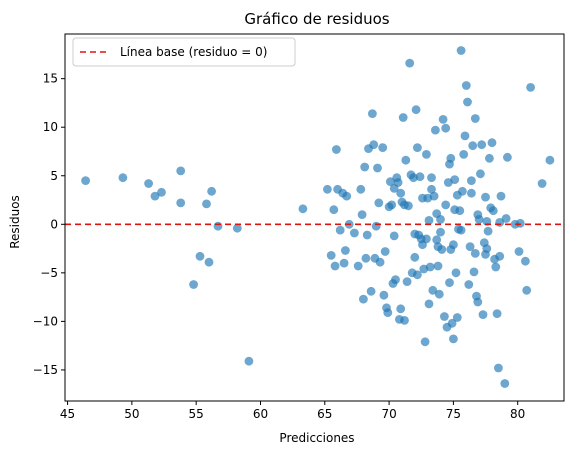 This screenshot has width=574, height=459. Describe the element at coordinates (67, 414) in the screenshot. I see `x-tick-label: 45` at that location.